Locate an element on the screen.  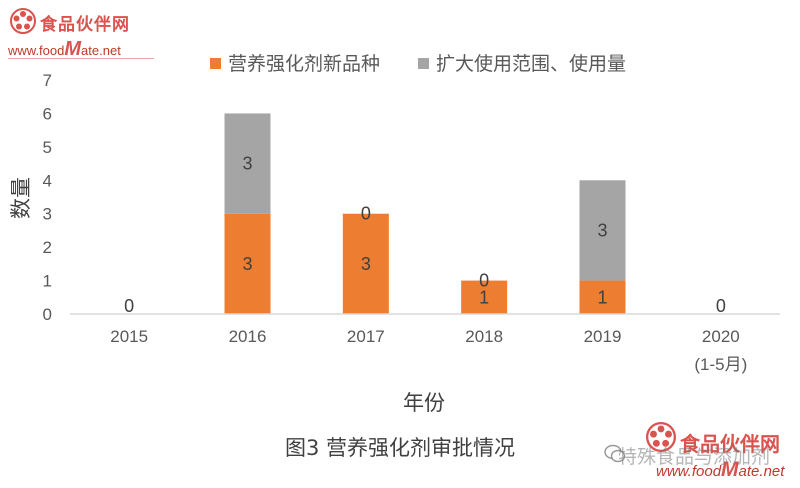
x-tick-sublabel: (1-5月) is located at coordinates (720, 364).